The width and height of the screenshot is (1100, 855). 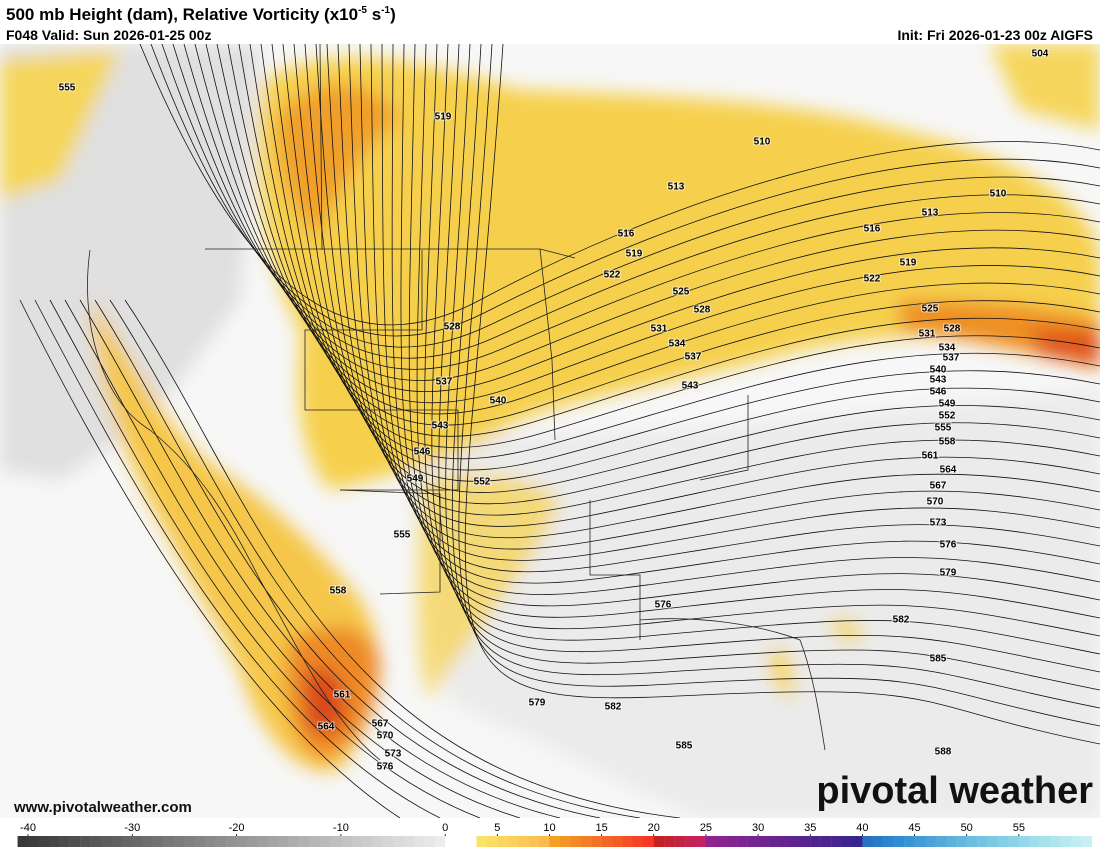 What do you see at coordinates (626, 234) in the screenshot?
I see `contour-label: 516` at bounding box center [626, 234].